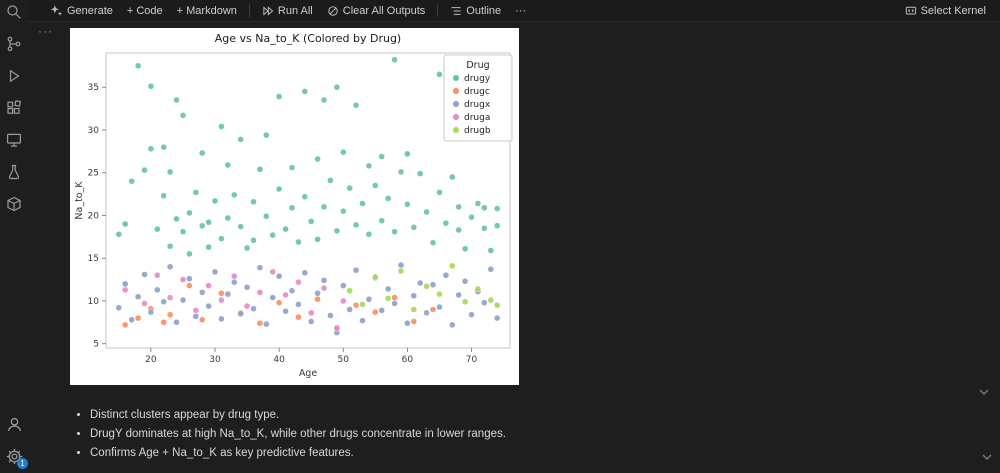 This screenshot has height=473, width=1000. What do you see at coordinates (14, 140) in the screenshot?
I see `remote-explorer-icon` at bounding box center [14, 140].